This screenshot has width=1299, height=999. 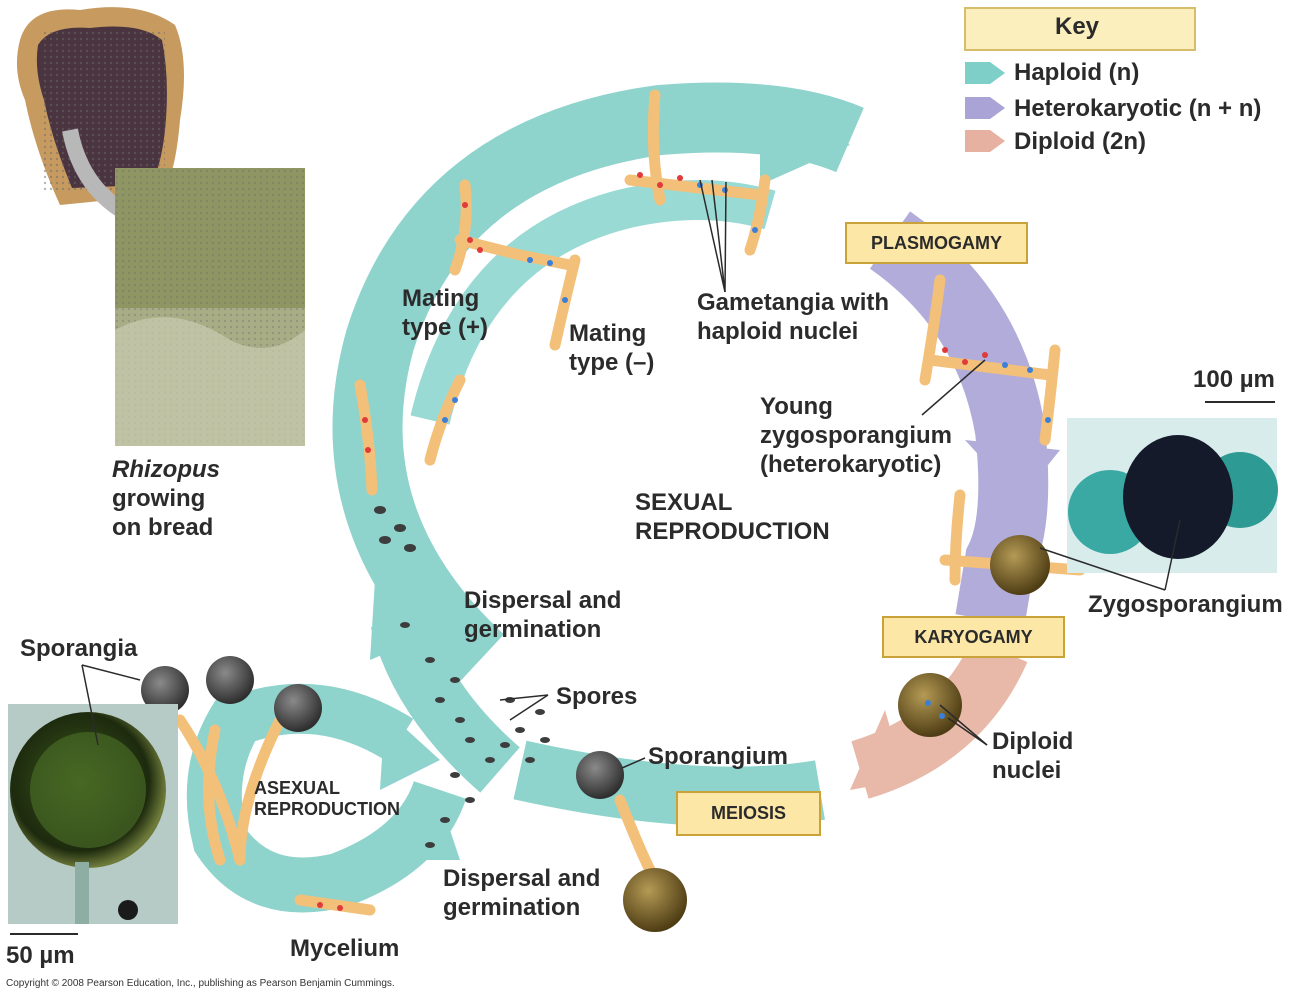 I want to click on mold-photo, so click(x=210, y=307).